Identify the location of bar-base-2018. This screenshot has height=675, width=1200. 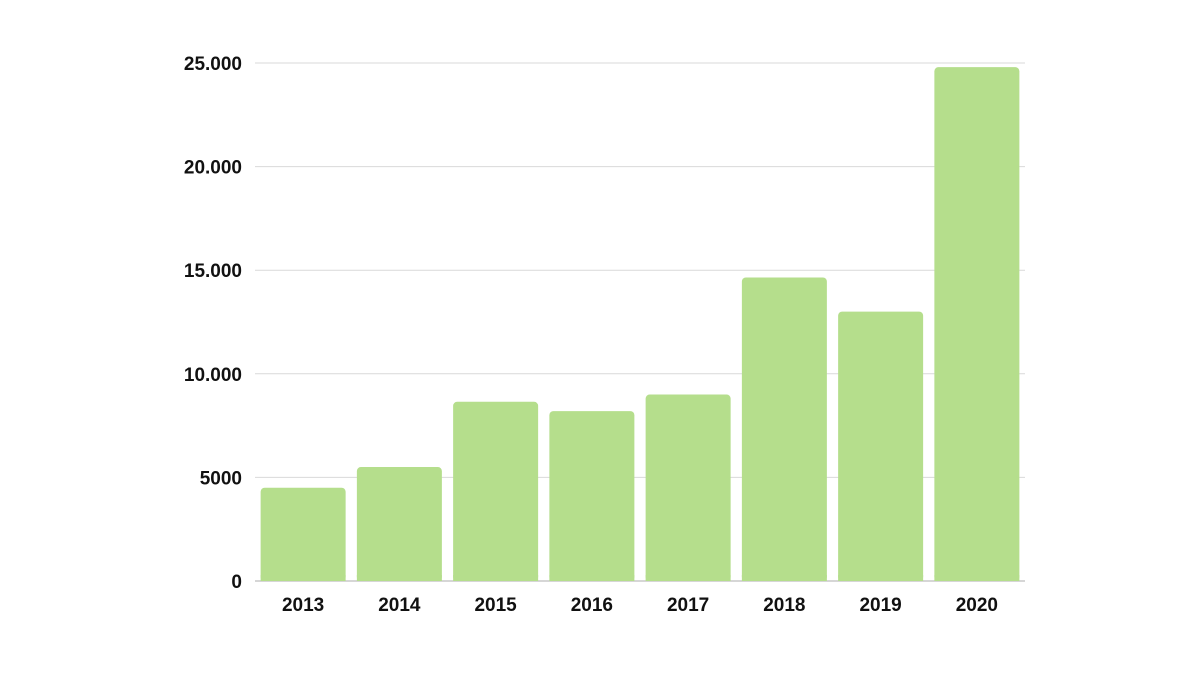
(784, 578).